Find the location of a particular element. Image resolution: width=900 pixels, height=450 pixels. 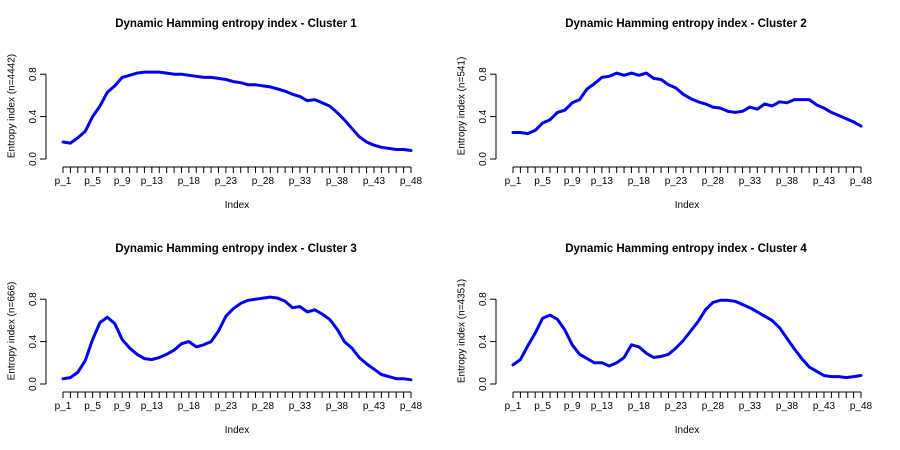

y-axis-label: Entropy index (n=666) is located at coordinates (12, 331).